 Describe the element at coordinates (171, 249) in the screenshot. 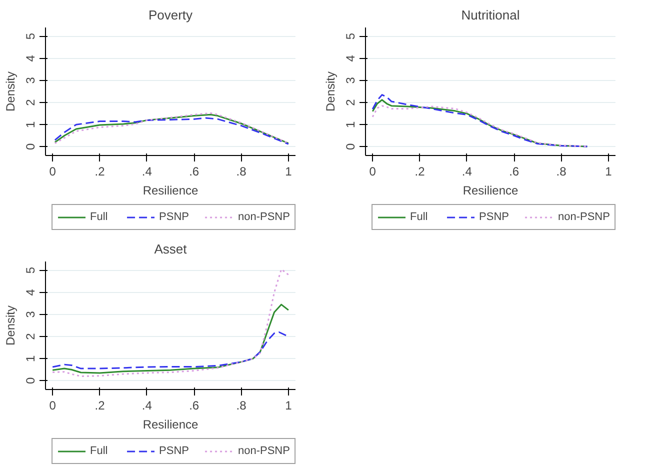

I see `chart-title: Asset` at that location.